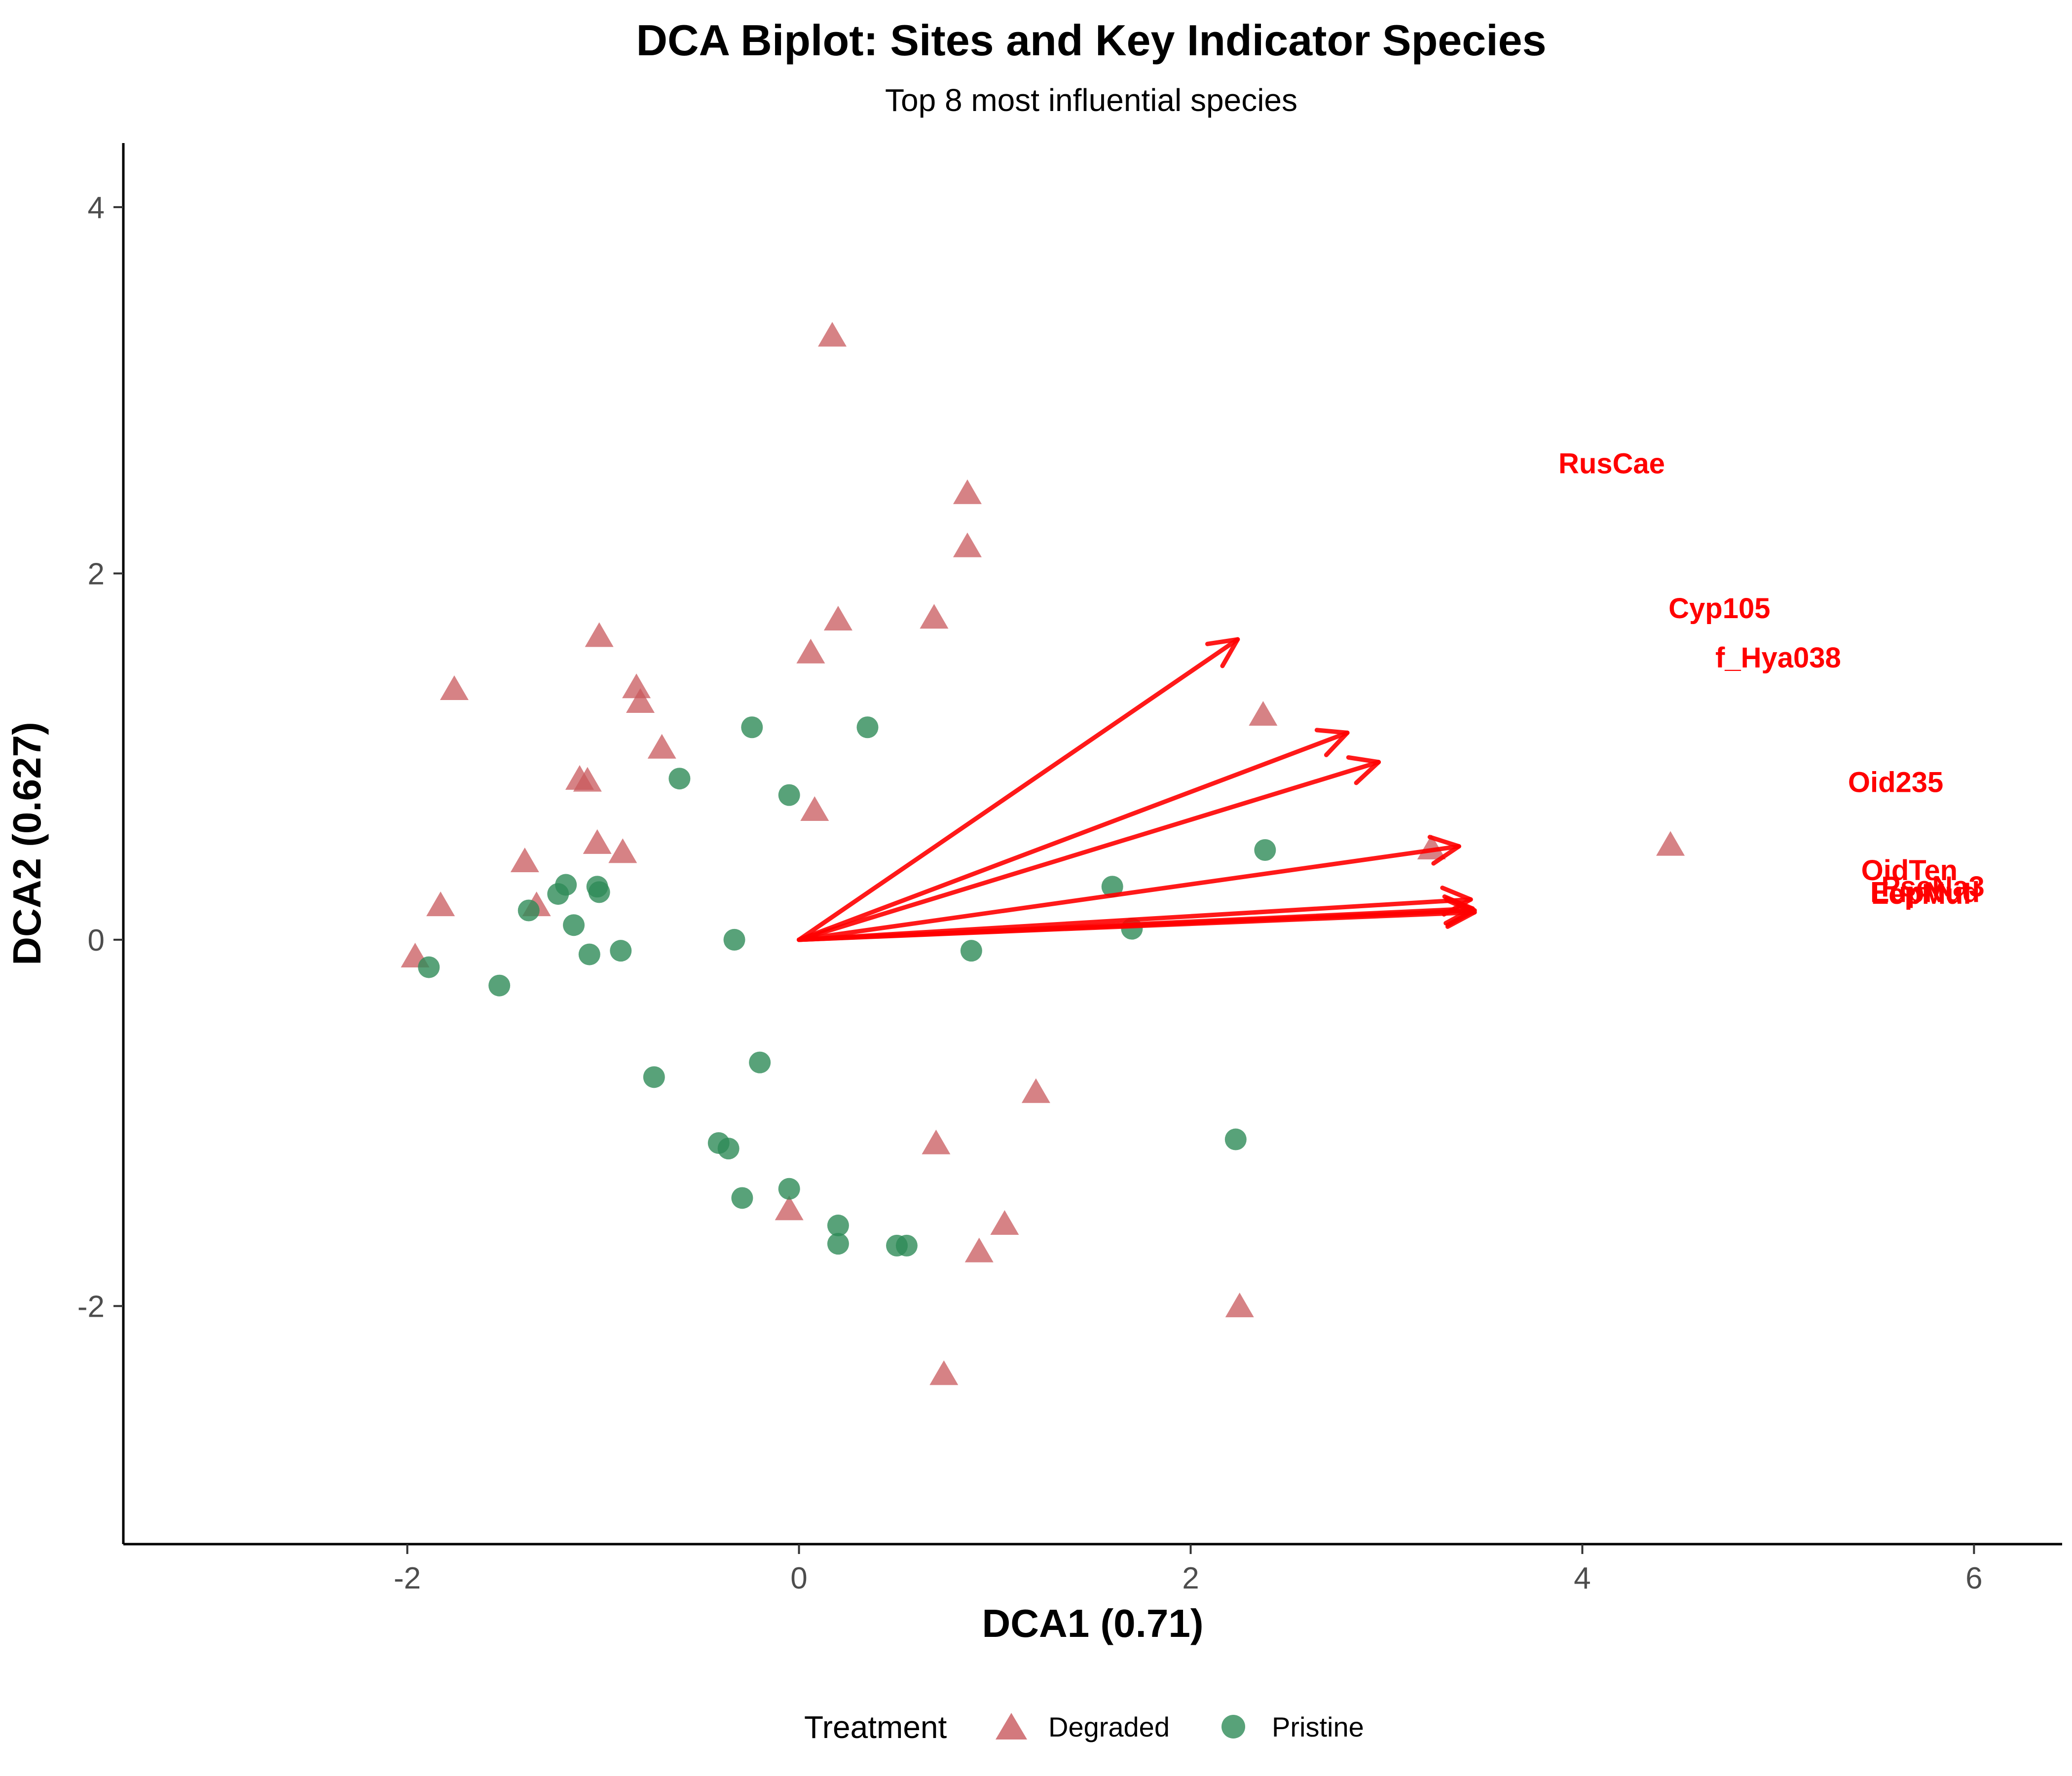  I want to click on species-vector-cyp105, so click(1074, 835).